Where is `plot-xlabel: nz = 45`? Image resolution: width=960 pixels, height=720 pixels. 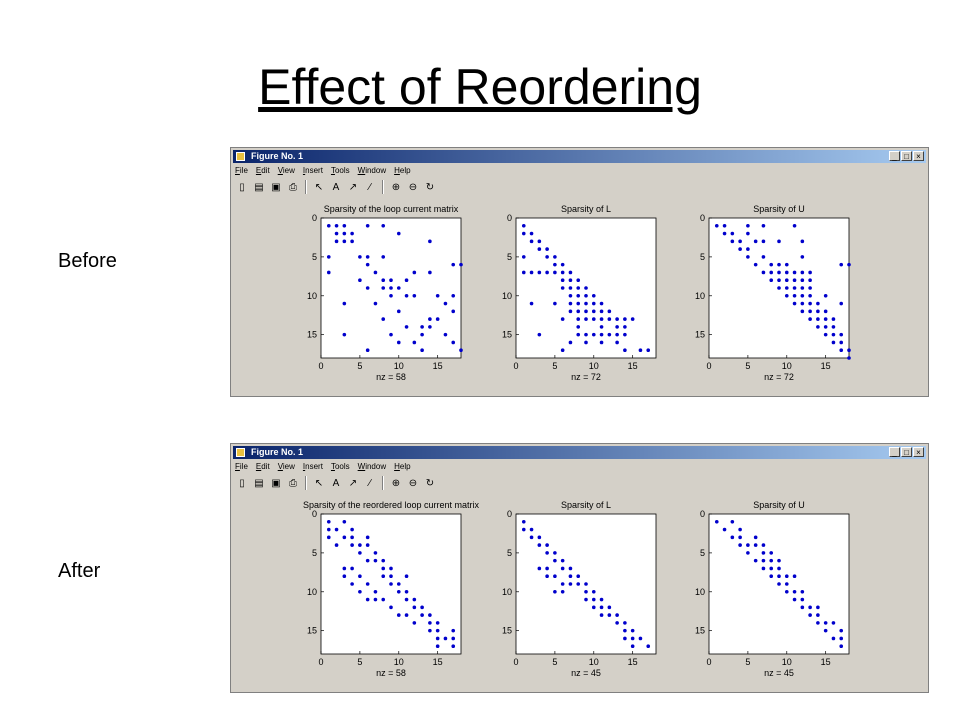
plot-xlabel: nz = 45 is located at coordinates (586, 673).